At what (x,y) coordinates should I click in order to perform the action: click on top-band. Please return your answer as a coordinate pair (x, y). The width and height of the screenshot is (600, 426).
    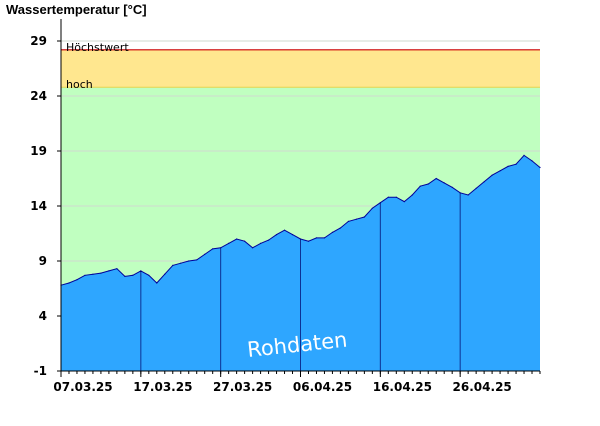
    Looking at the image, I should click on (300, 34).